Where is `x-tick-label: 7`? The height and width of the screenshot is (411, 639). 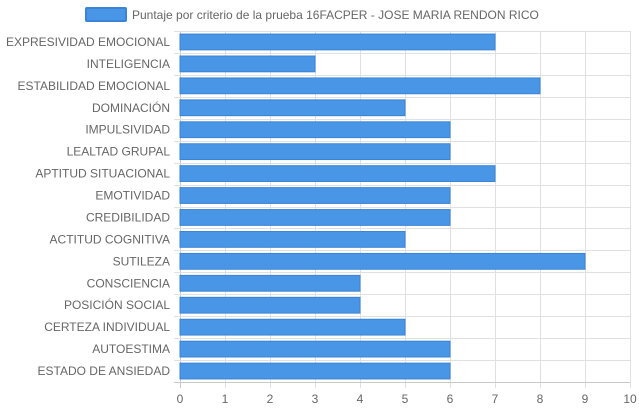
x-tick-label: 7 is located at coordinates (495, 399).